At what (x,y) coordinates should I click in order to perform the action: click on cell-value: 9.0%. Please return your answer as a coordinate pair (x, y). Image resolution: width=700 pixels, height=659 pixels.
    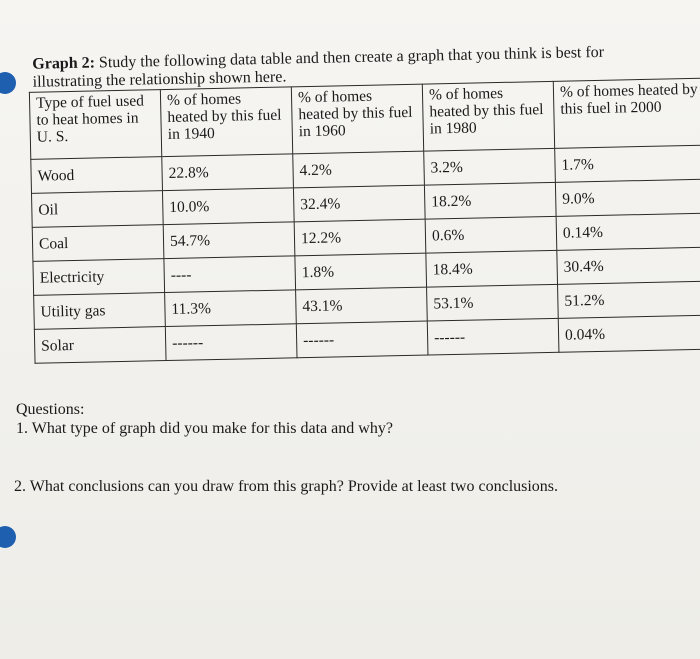
    Looking at the image, I should click on (627, 198).